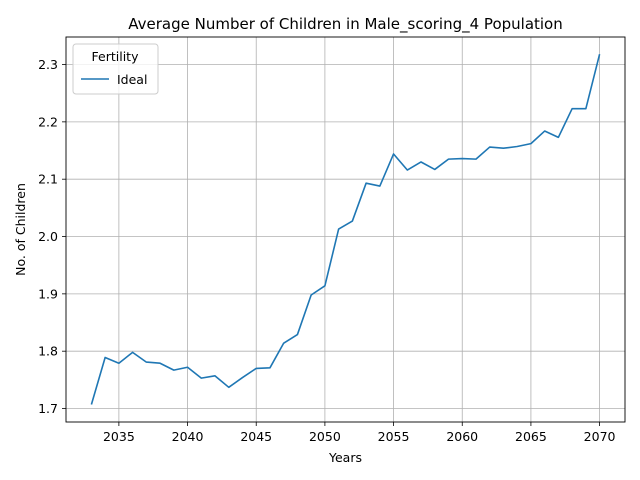  What do you see at coordinates (48, 179) in the screenshot?
I see `y-tick-label: 2.1` at bounding box center [48, 179].